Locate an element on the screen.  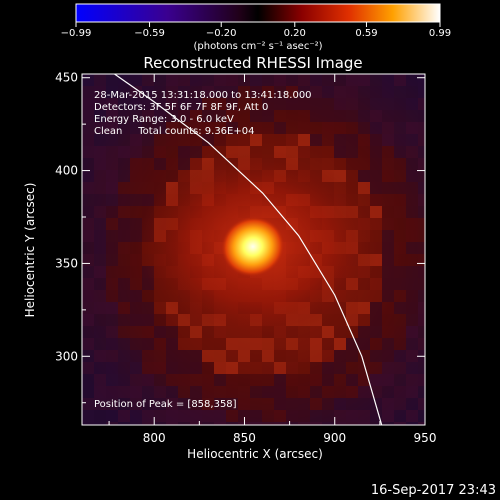
y-tick-label: 350 is located at coordinates (66, 263).